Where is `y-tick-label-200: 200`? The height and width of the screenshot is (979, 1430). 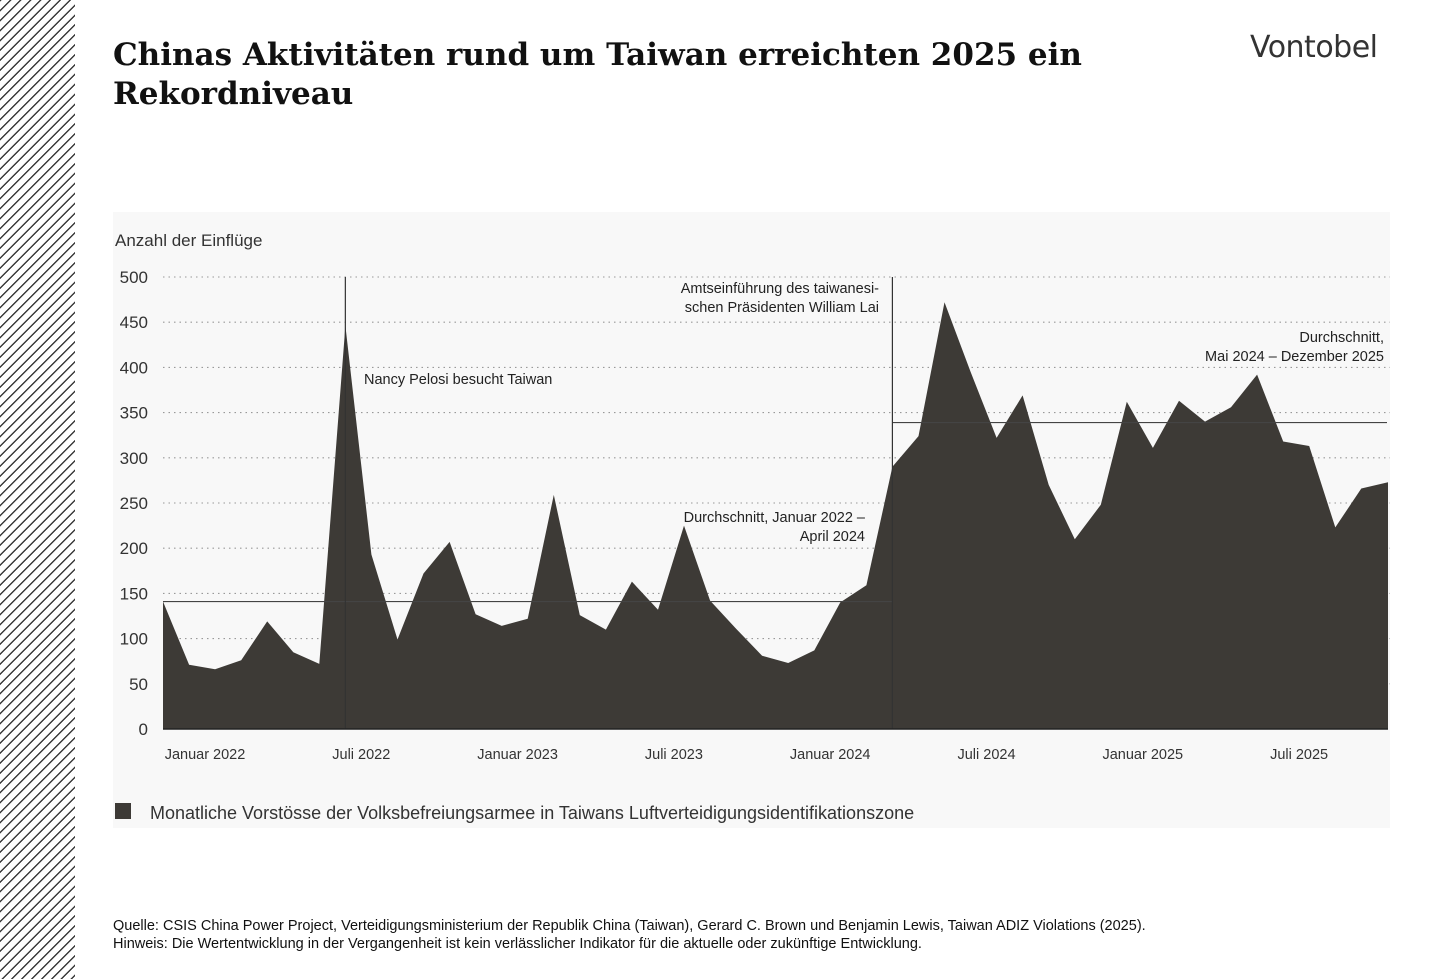
y-tick-label-200: 200 is located at coordinates (134, 548).